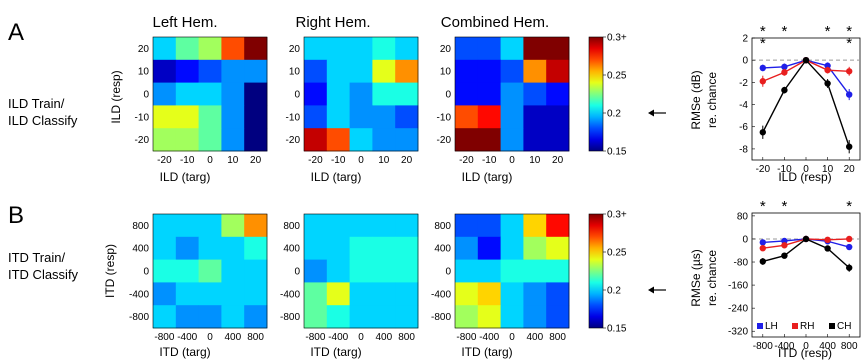 The height and width of the screenshot is (364, 865). What do you see at coordinates (763, 169) in the screenshot?
I see `line-x-tick-label: -20` at bounding box center [763, 169].